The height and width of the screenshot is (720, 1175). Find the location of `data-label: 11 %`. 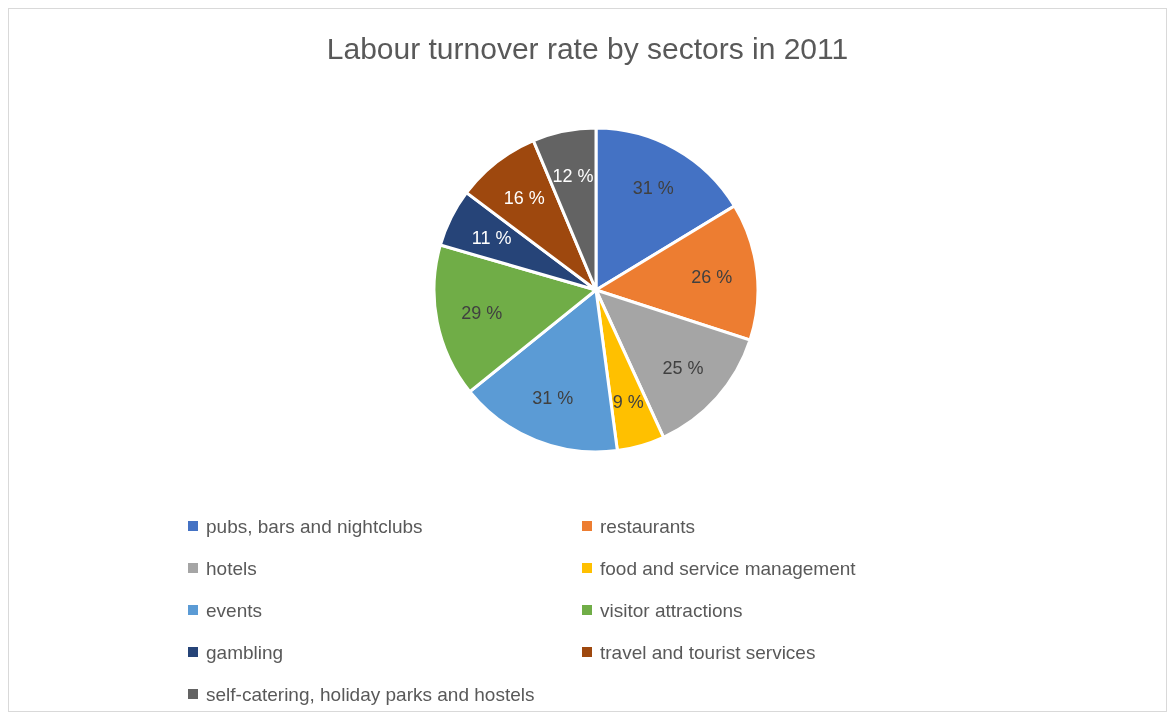

data-label: 11 % is located at coordinates (491, 237).